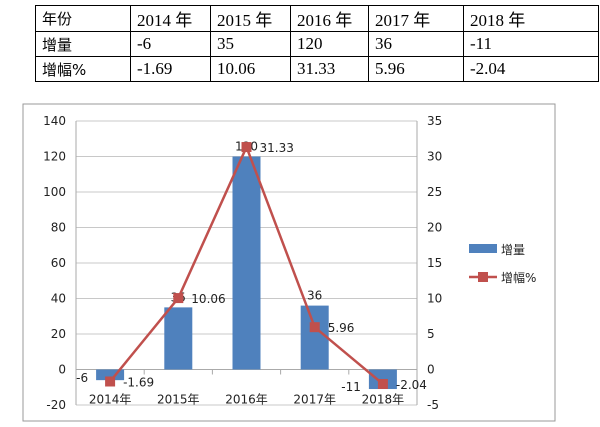 The height and width of the screenshot is (427, 600). What do you see at coordinates (531, 44) in the screenshot?
I see `table-cell: -11` at bounding box center [531, 44].